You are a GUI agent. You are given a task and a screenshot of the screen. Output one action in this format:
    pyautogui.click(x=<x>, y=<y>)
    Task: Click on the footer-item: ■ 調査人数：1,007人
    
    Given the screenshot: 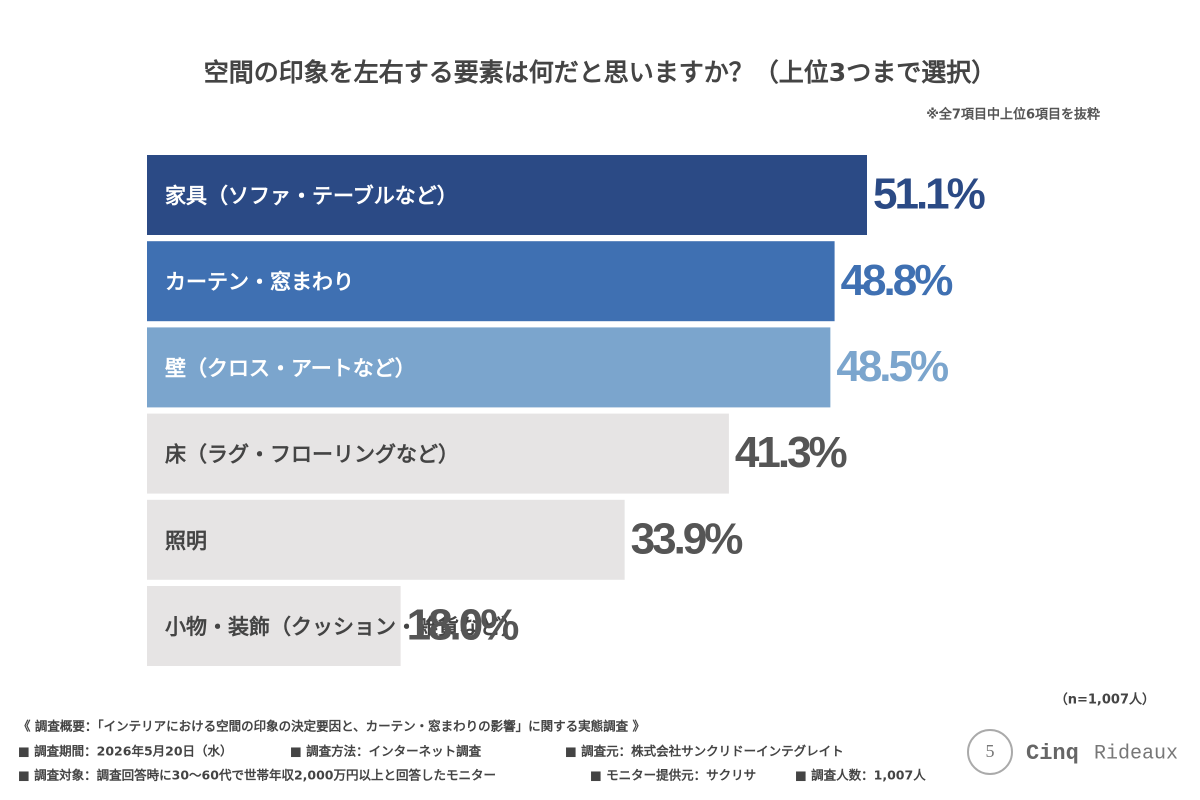 What is the action you would take?
    pyautogui.click(x=860, y=775)
    